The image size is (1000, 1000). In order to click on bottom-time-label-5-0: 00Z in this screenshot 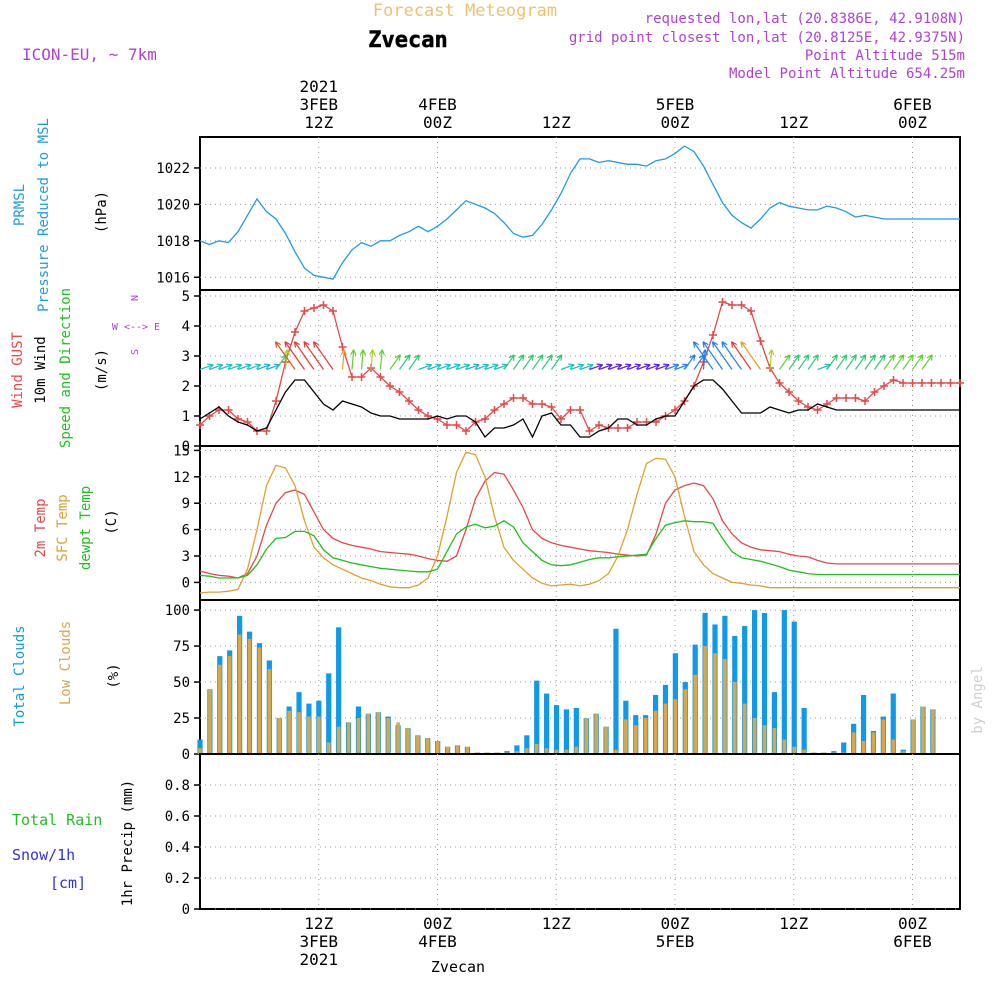, I will do `click(912, 923)`.